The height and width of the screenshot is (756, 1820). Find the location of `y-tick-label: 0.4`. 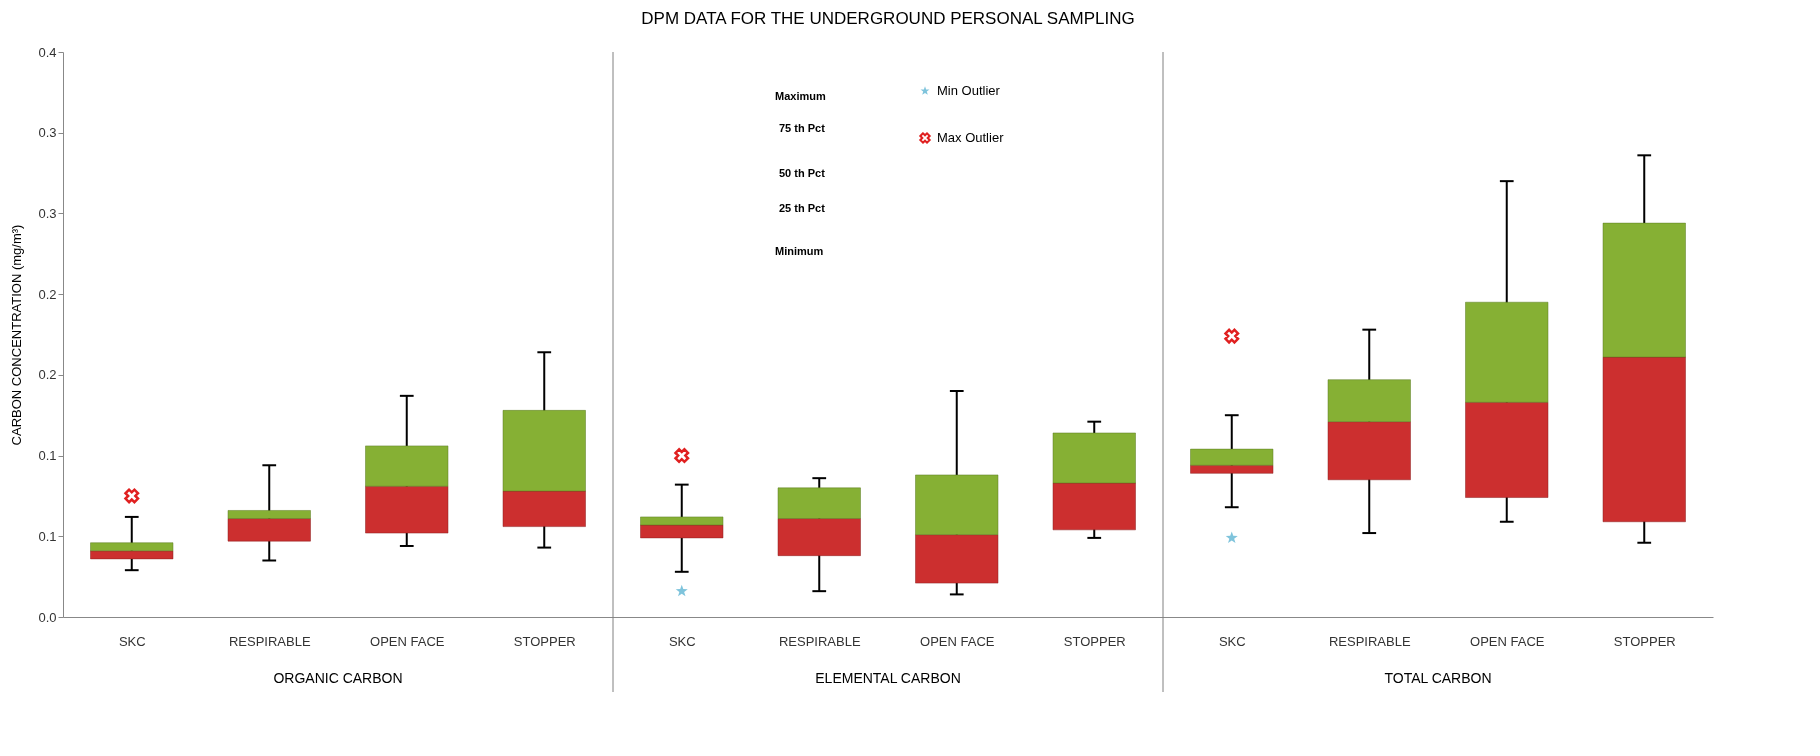

y-tick-label: 0.4 is located at coordinates (47, 52).